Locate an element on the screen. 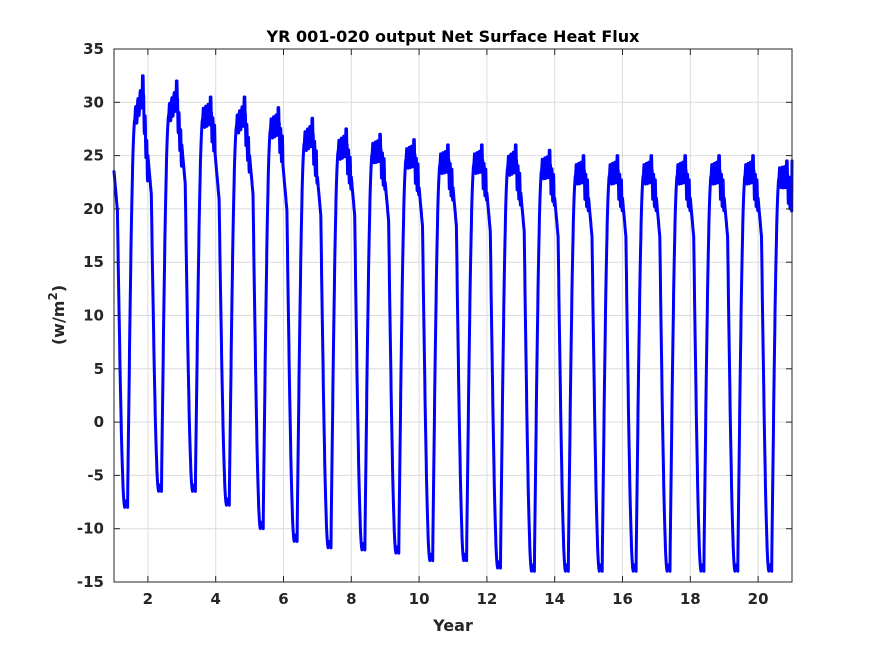 Image resolution: width=875 pixels, height=656 pixels. x-tick-label: 20 is located at coordinates (758, 599).